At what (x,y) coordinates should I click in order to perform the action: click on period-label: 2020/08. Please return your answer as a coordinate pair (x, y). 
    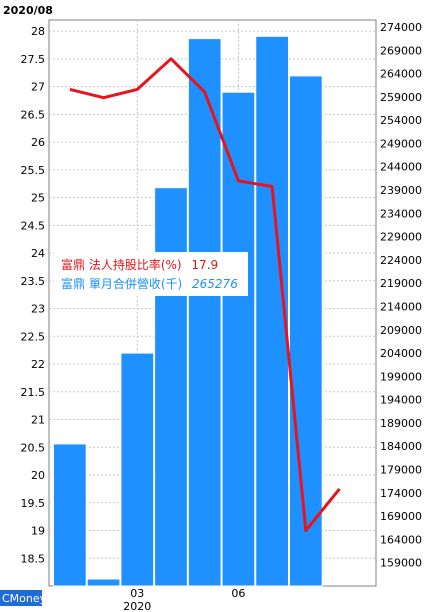
    Looking at the image, I should click on (28, 10).